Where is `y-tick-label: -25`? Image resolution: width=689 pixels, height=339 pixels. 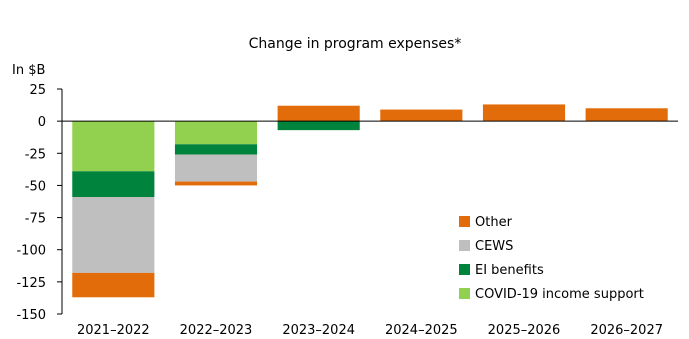
y-tick-label: -25 is located at coordinates (35, 154).